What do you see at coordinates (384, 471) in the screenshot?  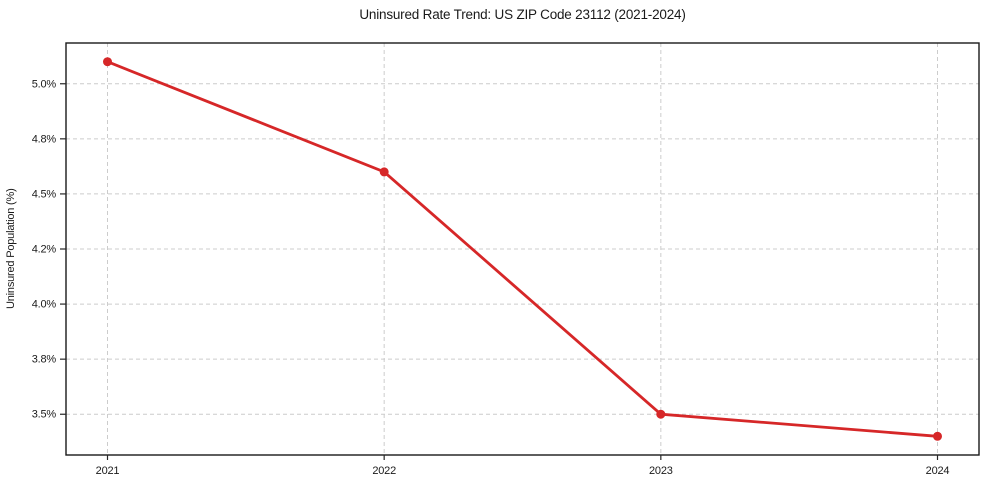 I see `x-tick-label: 2022` at bounding box center [384, 471].